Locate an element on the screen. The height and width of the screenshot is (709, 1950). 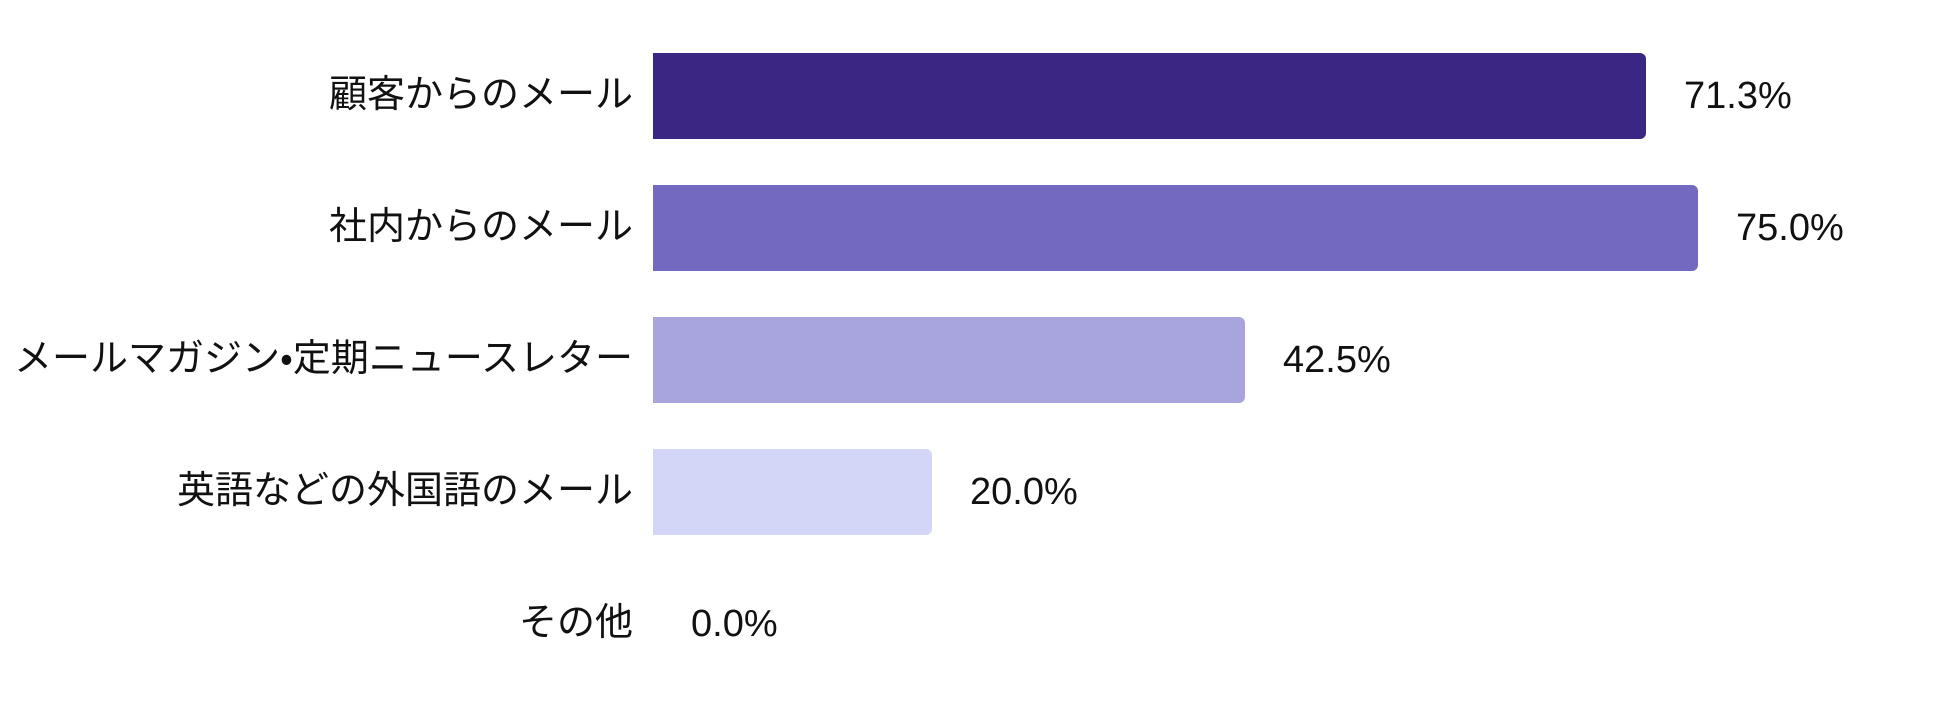
value-label: 42.5% is located at coordinates (1337, 359).